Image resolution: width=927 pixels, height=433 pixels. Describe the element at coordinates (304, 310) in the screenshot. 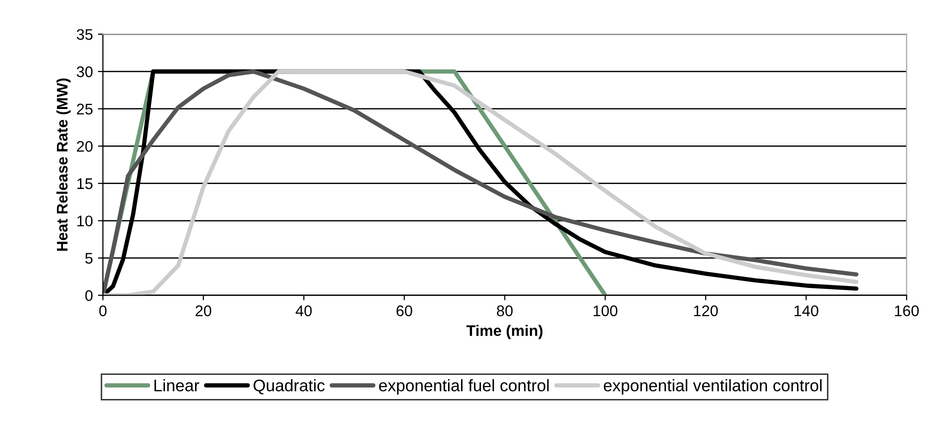

I see `x-tick-label: 40` at that location.